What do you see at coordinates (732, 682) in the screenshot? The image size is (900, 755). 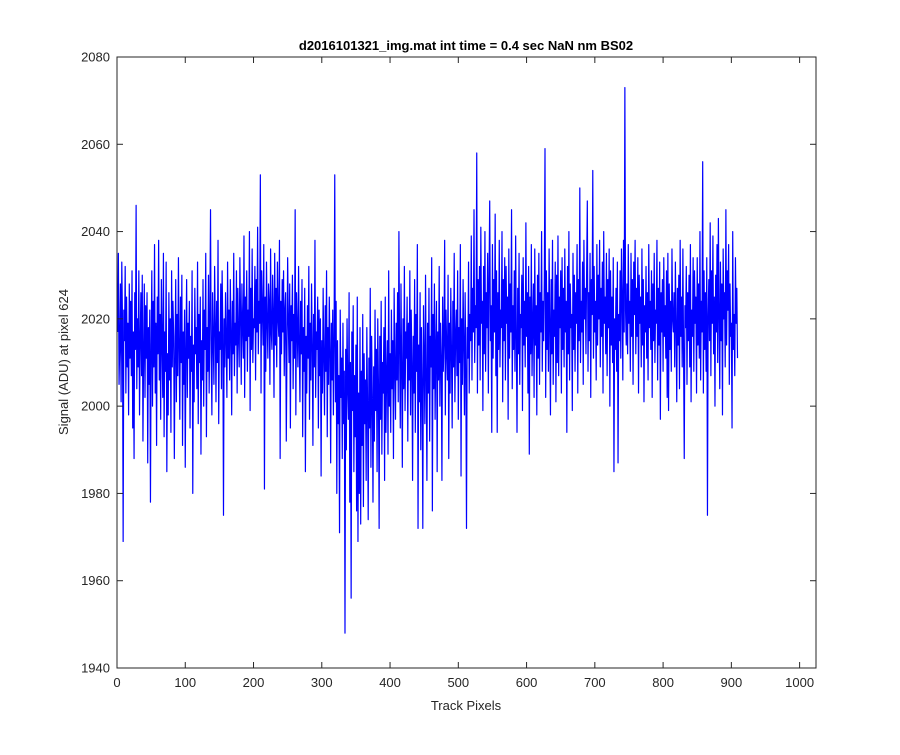 I see `x-tick-label: 900` at bounding box center [732, 682].